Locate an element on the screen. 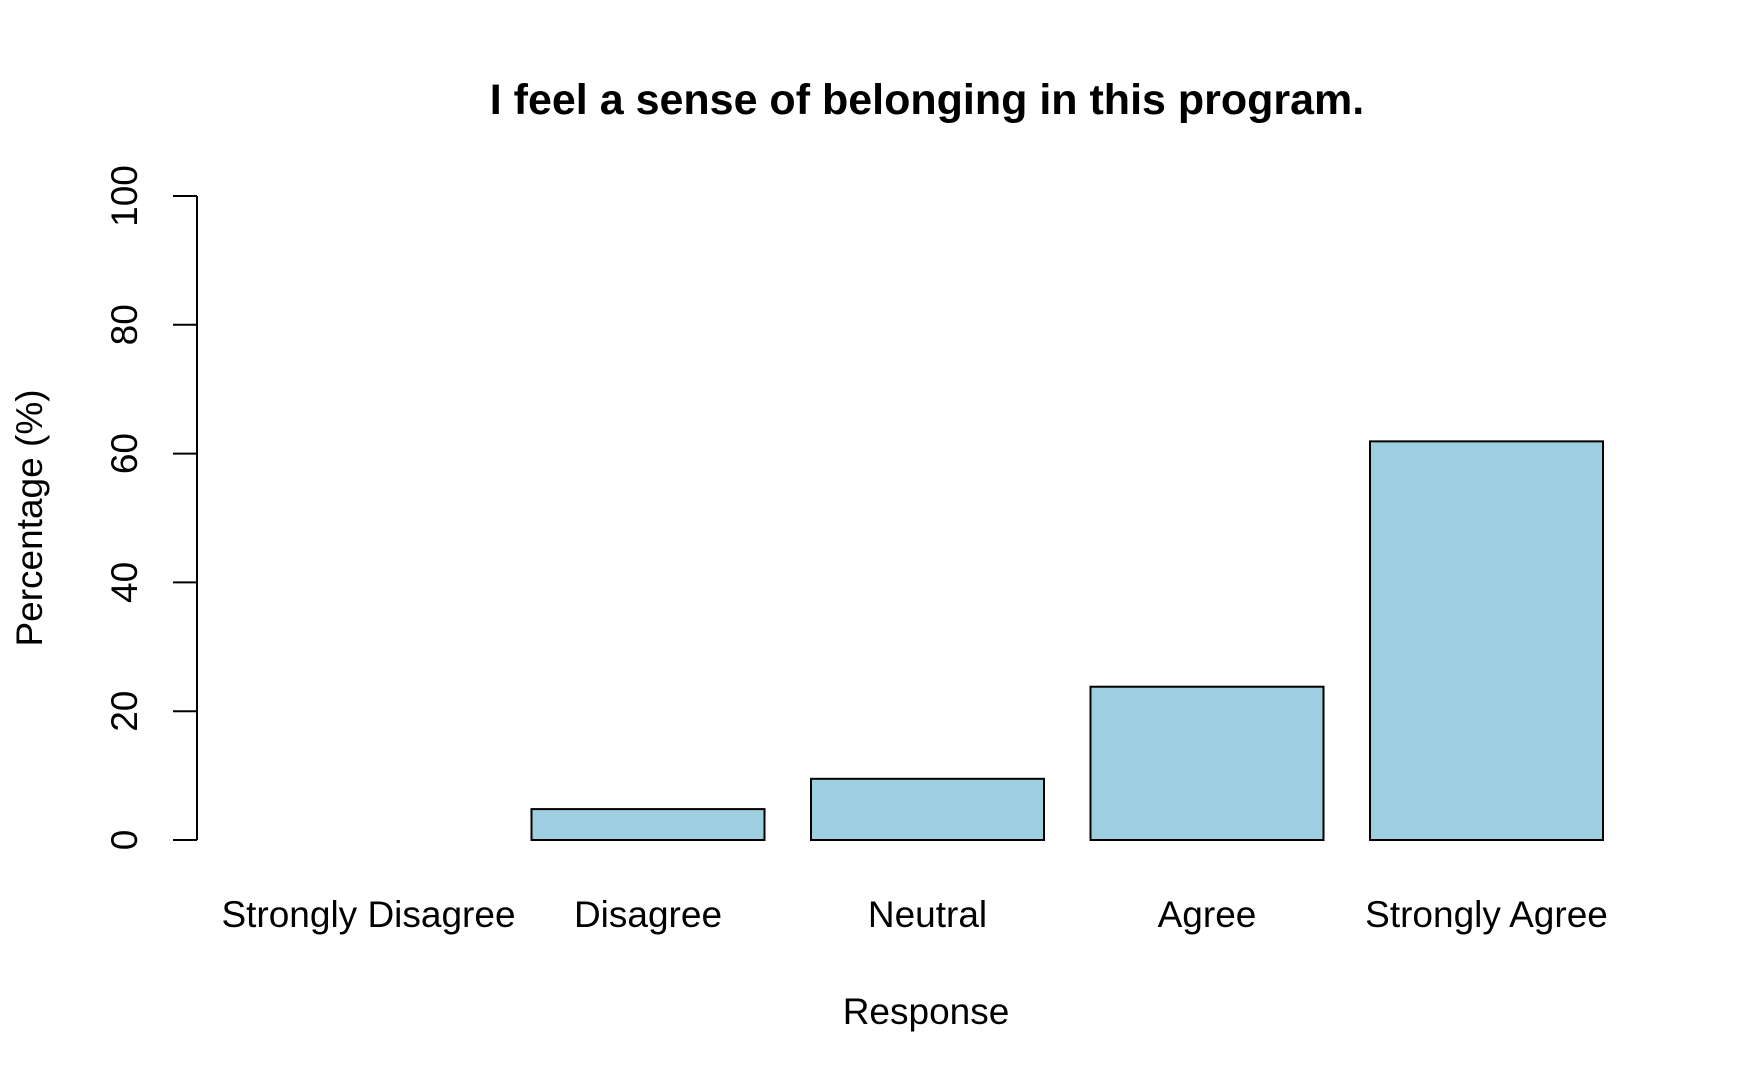 The height and width of the screenshot is (1081, 1750). y-tick-label: 80 is located at coordinates (124, 324).